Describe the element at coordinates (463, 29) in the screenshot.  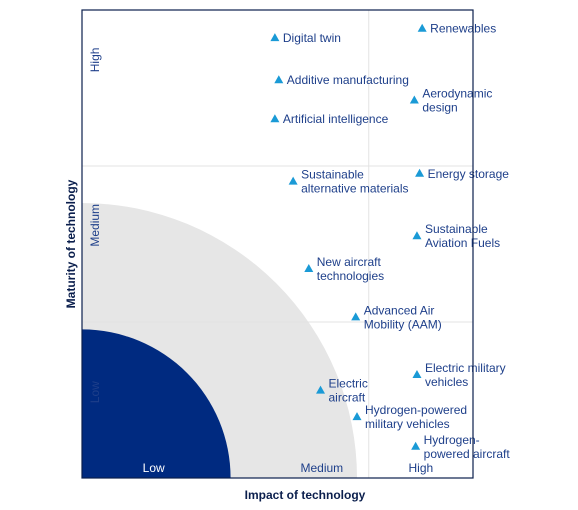
I see `point-label: Renewables` at that location.